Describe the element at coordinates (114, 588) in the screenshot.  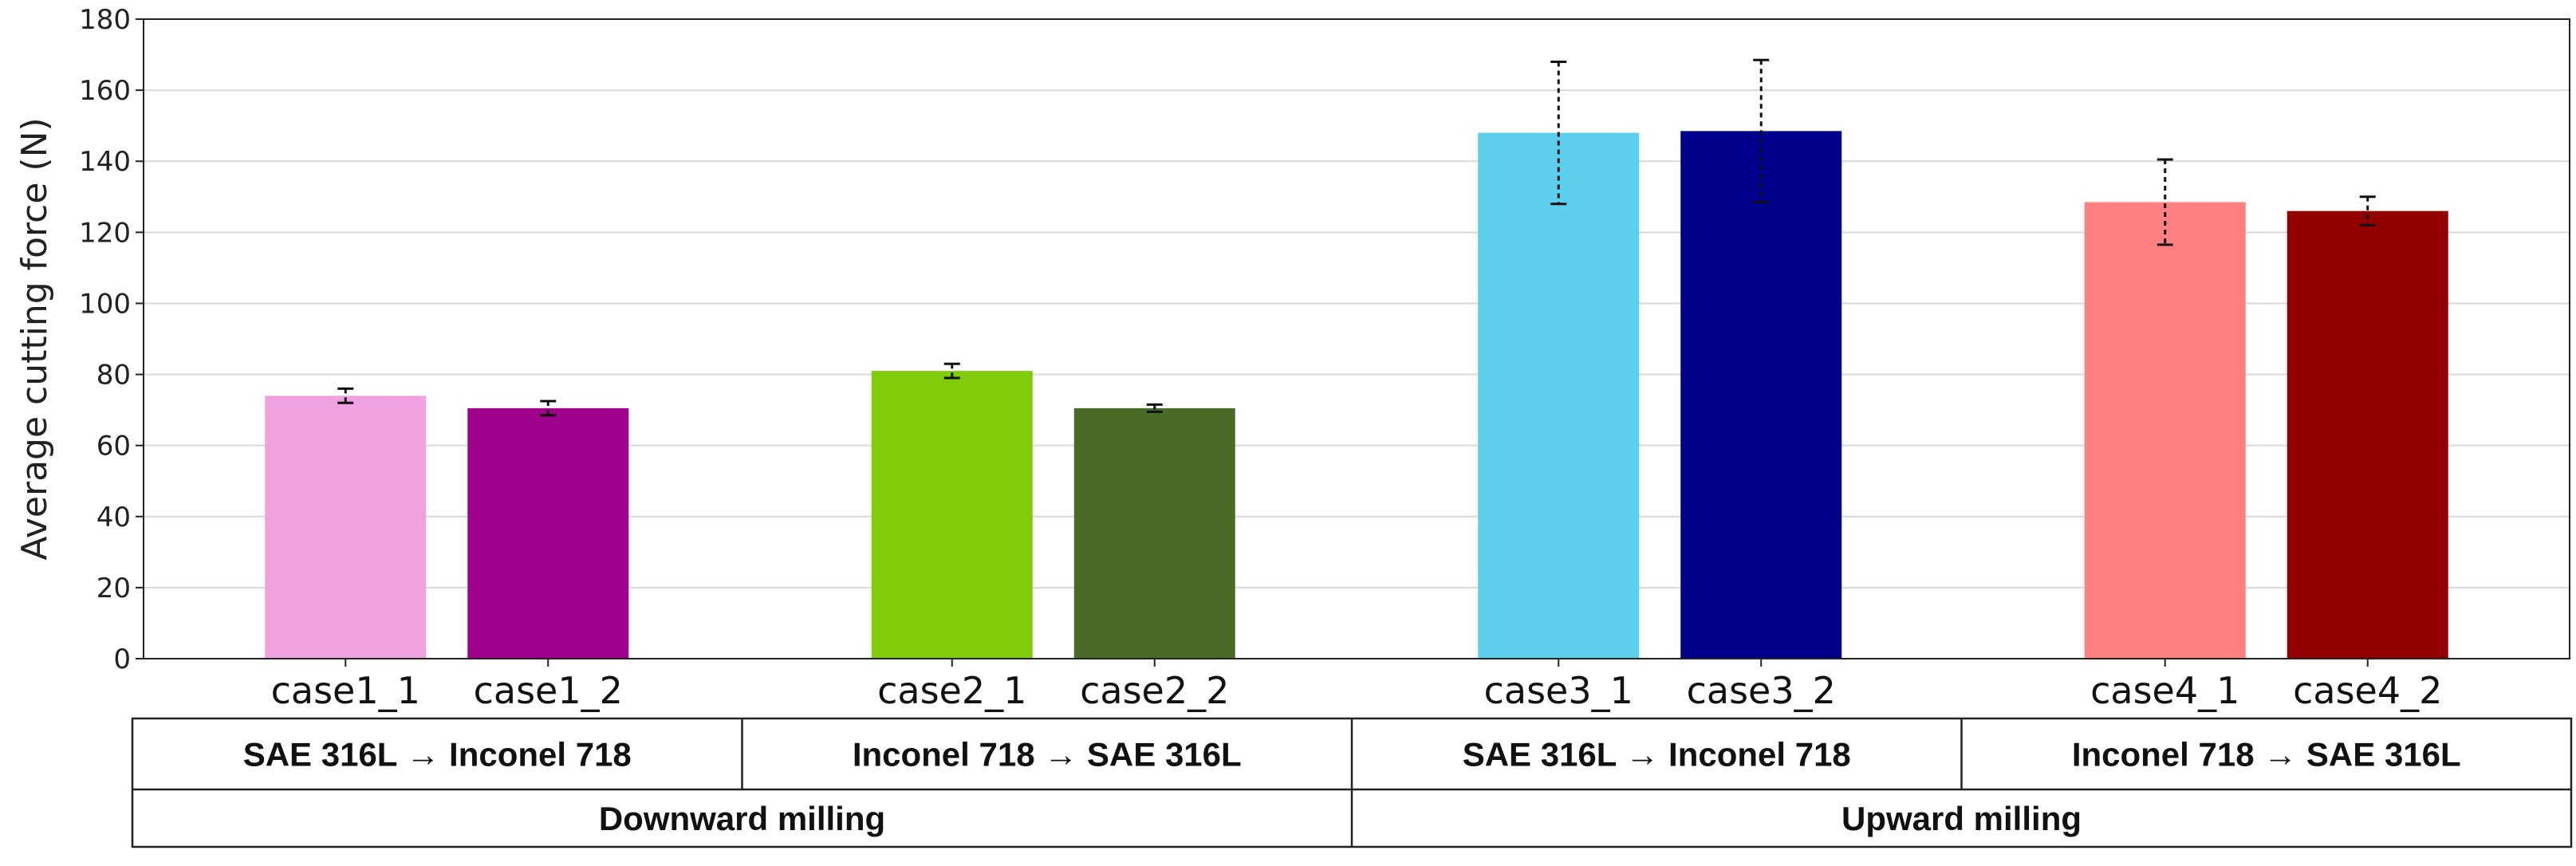
I see `y-tick-label: 20` at that location.